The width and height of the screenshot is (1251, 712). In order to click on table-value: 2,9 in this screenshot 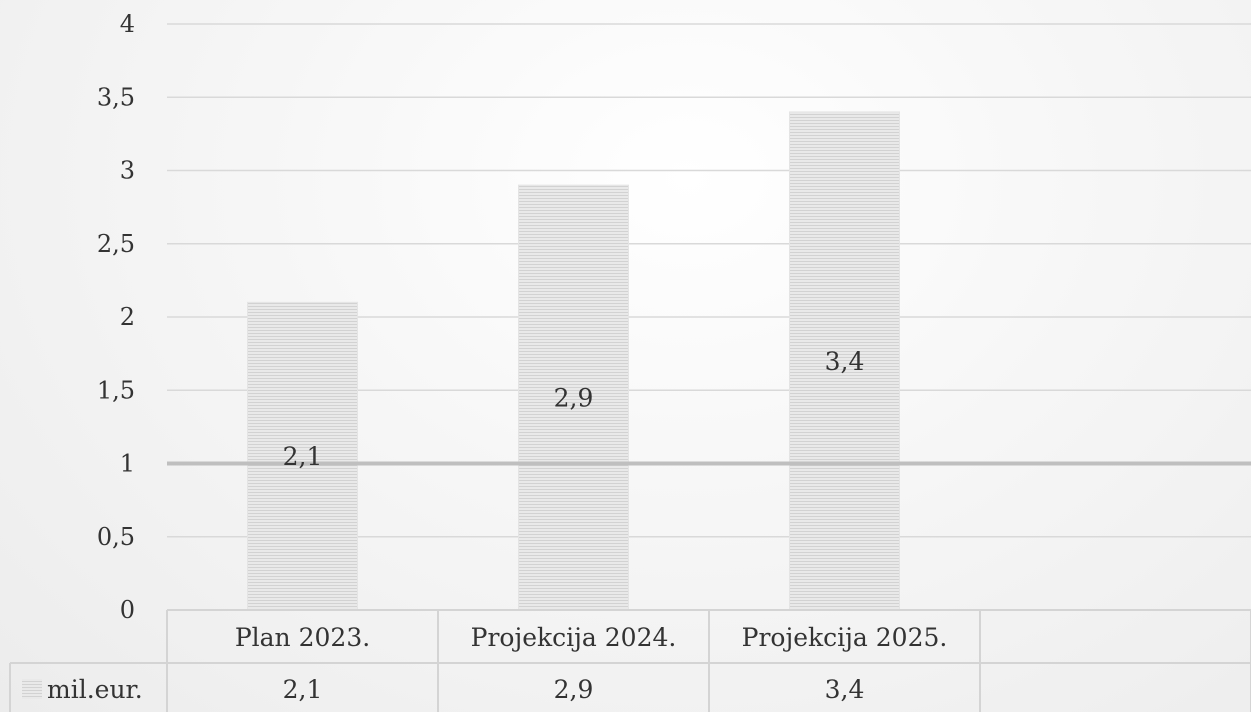, I will do `click(574, 689)`.